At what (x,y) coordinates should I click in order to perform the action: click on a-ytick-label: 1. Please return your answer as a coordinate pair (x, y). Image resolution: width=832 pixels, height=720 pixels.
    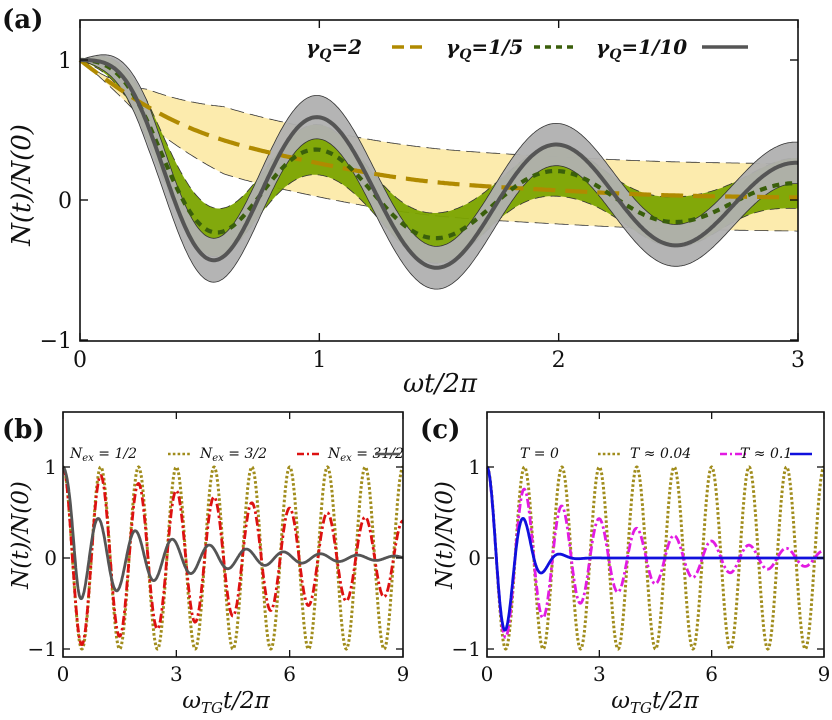
    Looking at the image, I should click on (65, 61).